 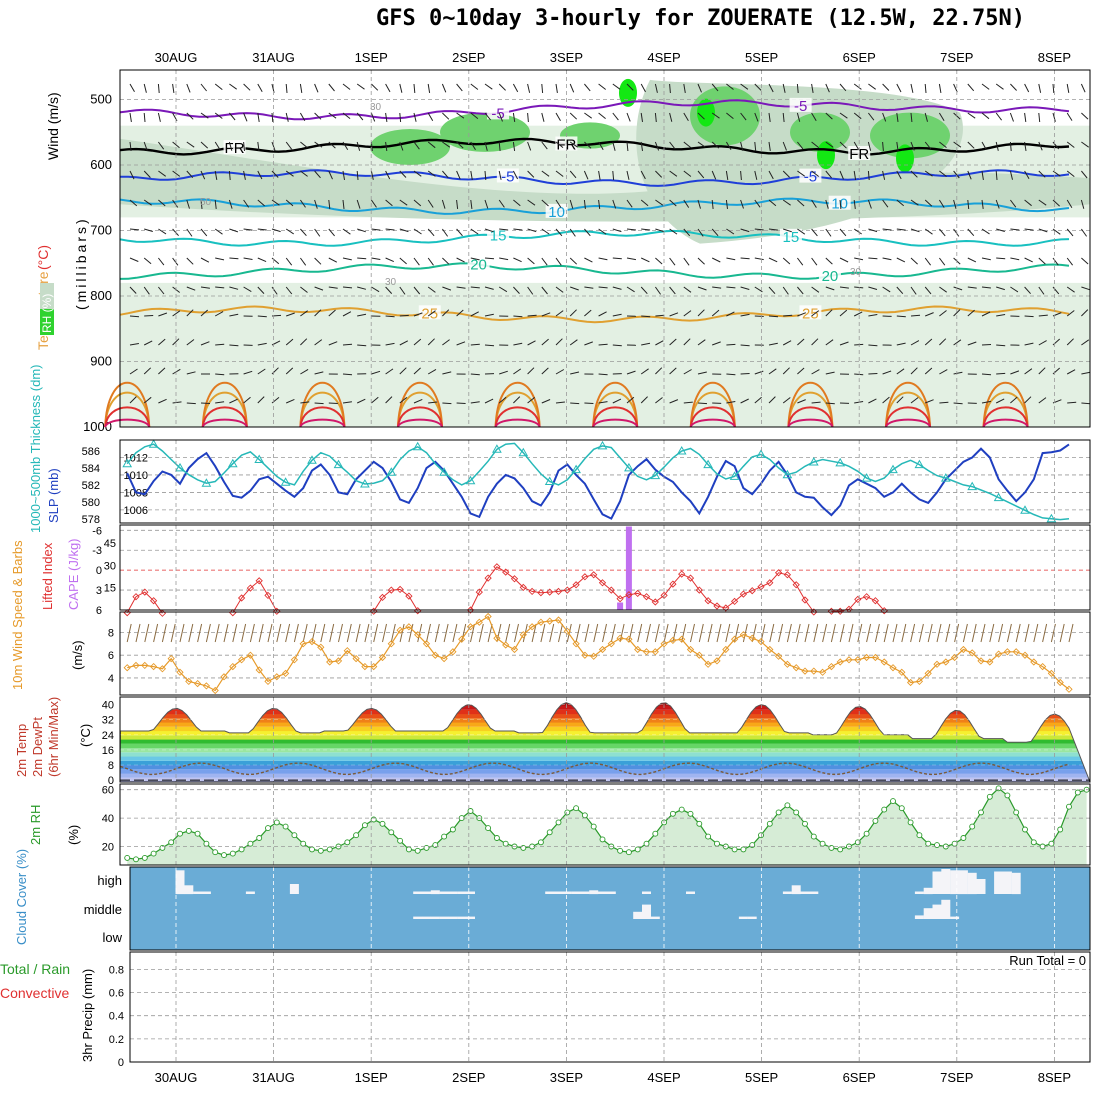 What do you see at coordinates (595, 238) in the screenshot?
I see `isotherm-line` at bounding box center [595, 238].